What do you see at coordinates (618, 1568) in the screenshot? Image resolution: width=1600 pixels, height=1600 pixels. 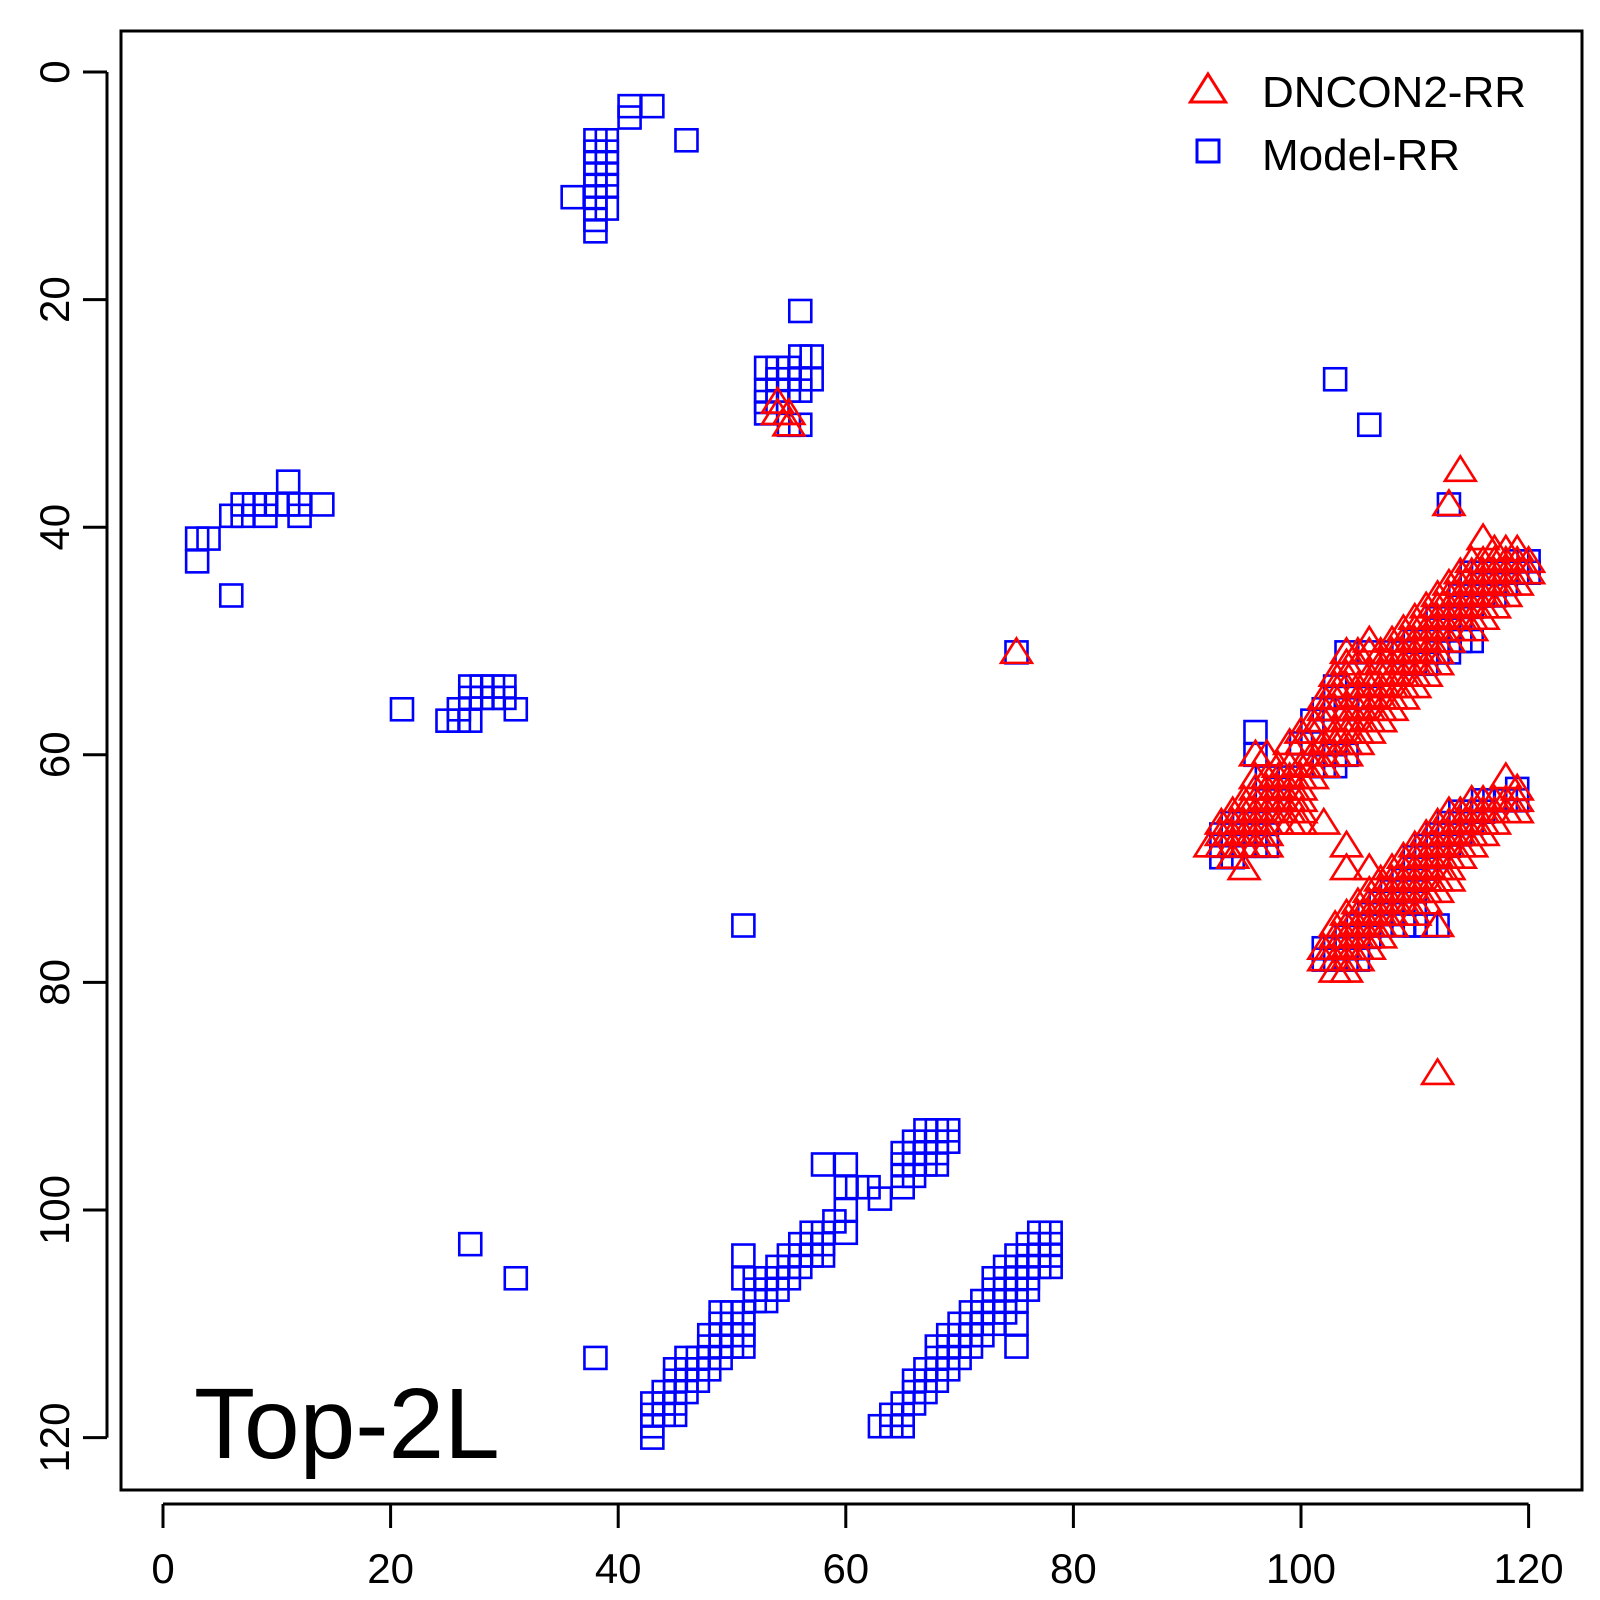 I see `x-tick-label: 40` at bounding box center [618, 1568].